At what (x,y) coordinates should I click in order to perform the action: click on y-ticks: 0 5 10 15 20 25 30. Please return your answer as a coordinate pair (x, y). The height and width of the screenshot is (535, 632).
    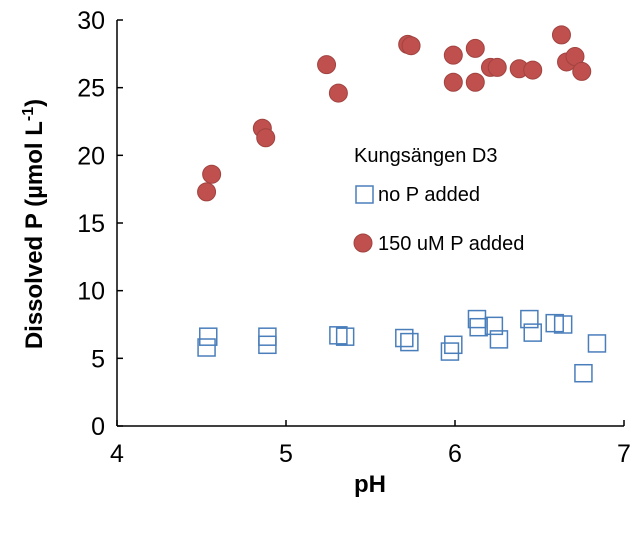
    Looking at the image, I should click on (100, 224).